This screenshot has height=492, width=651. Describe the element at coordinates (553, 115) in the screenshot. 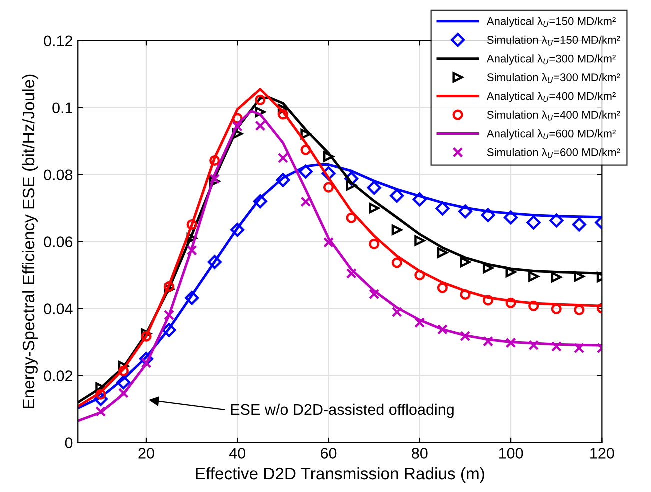

I see `legend-label: Simulation λ$_{U}$=400 MD/km²` at that location.